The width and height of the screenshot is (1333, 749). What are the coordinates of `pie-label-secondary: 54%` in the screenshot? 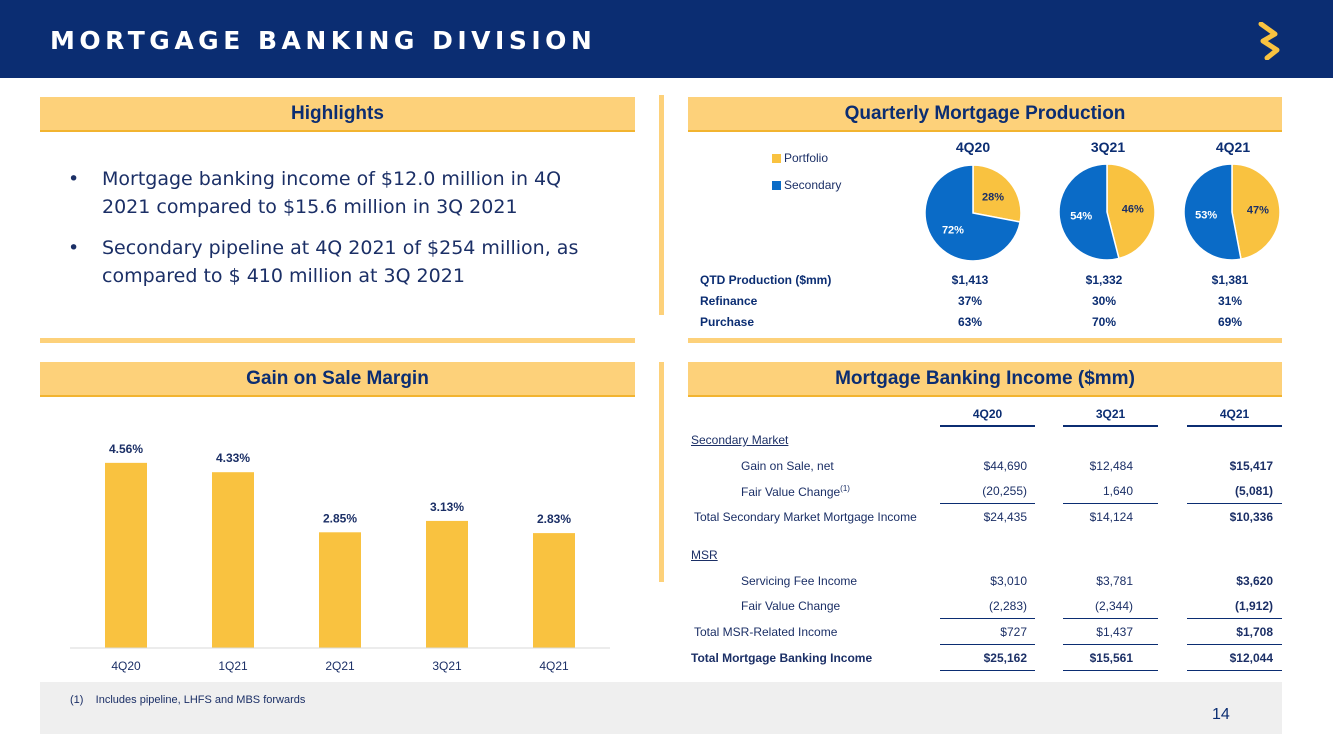 It's located at (1081, 216).